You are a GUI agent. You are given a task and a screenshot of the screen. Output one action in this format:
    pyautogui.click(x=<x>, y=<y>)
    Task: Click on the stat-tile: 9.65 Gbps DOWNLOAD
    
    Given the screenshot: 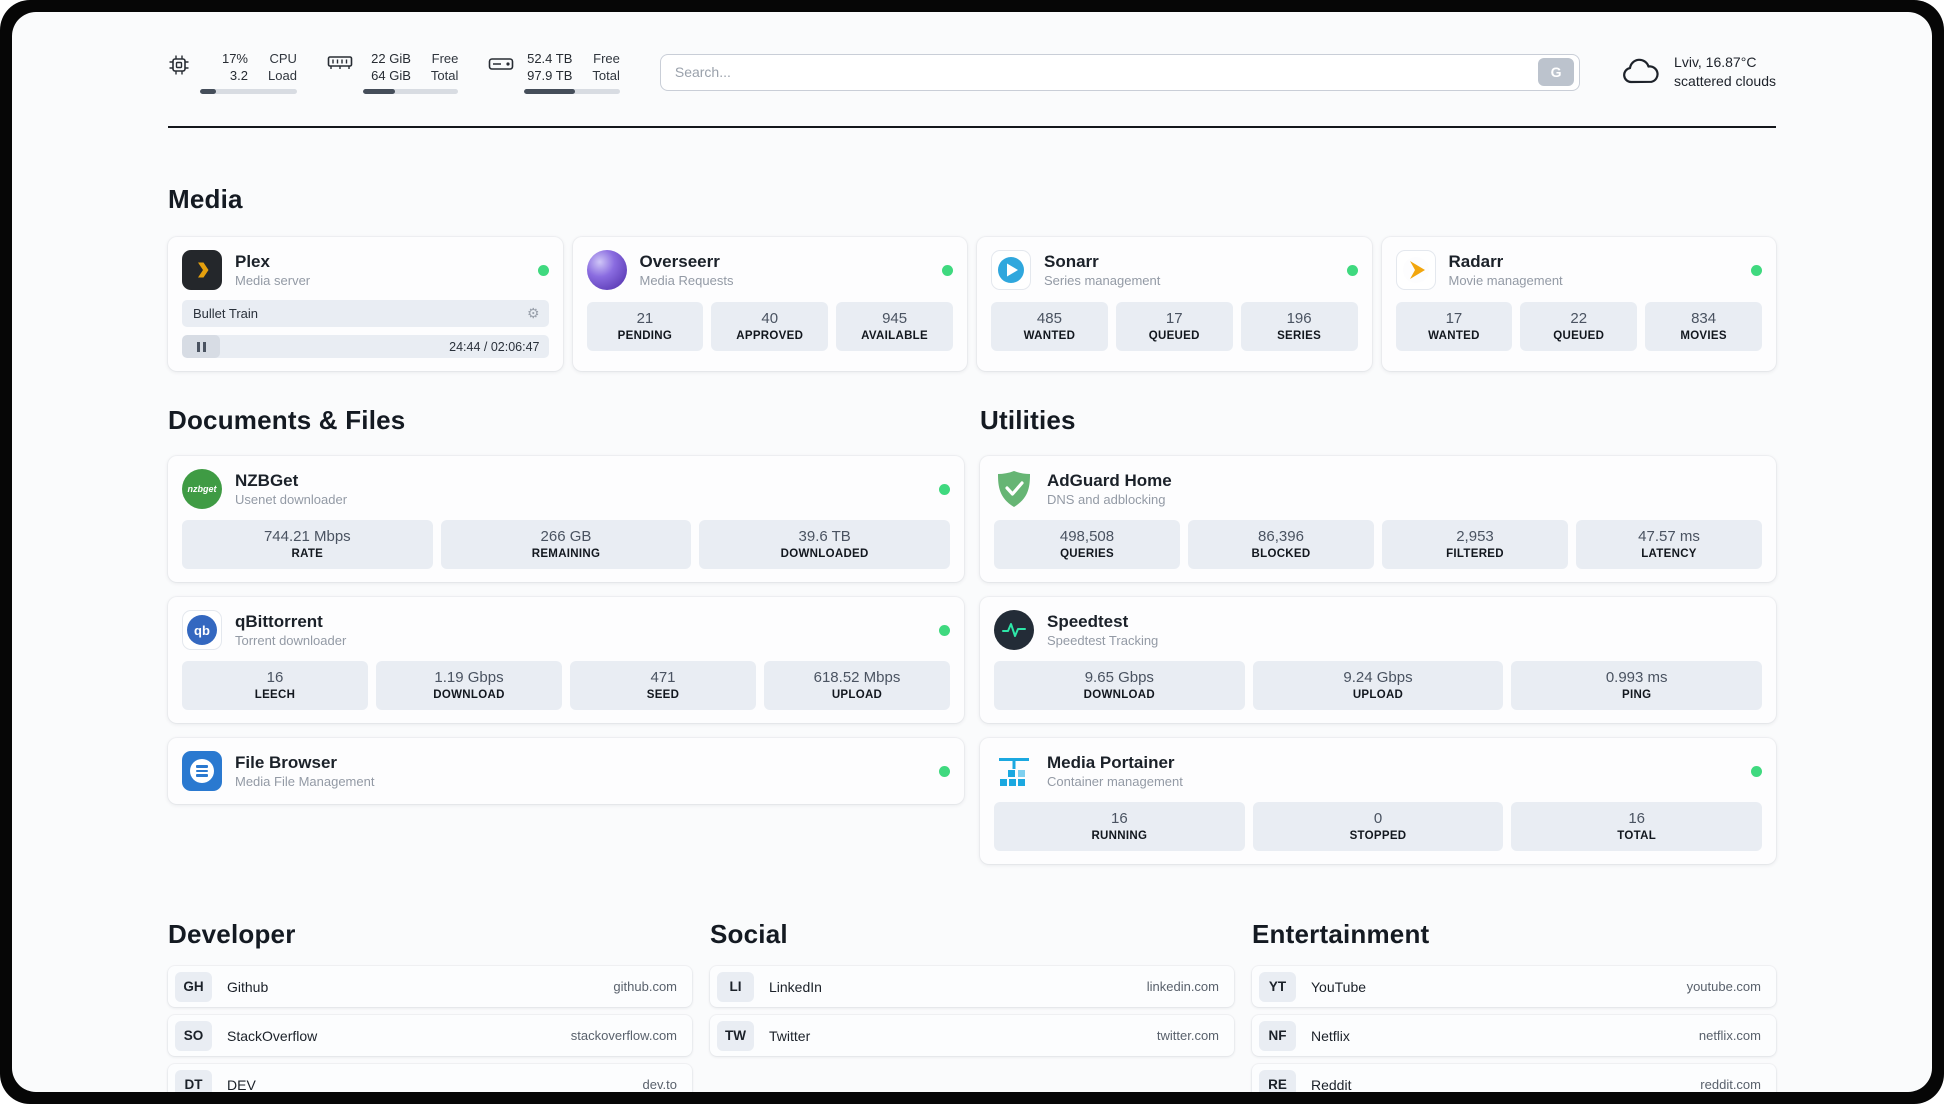 What is the action you would take?
    pyautogui.click(x=1119, y=685)
    